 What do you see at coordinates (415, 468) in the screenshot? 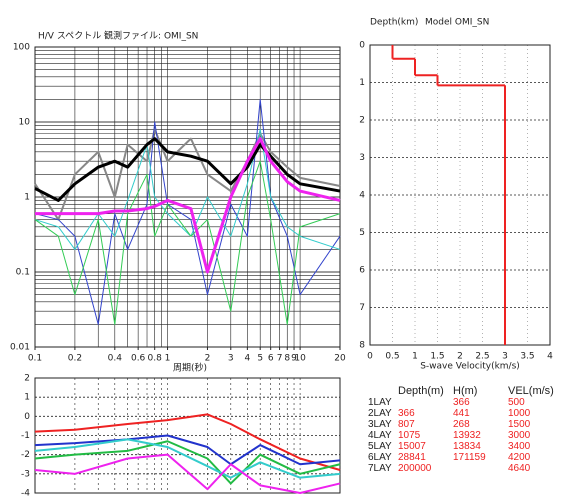
I see `table-cell: 200000` at bounding box center [415, 468].